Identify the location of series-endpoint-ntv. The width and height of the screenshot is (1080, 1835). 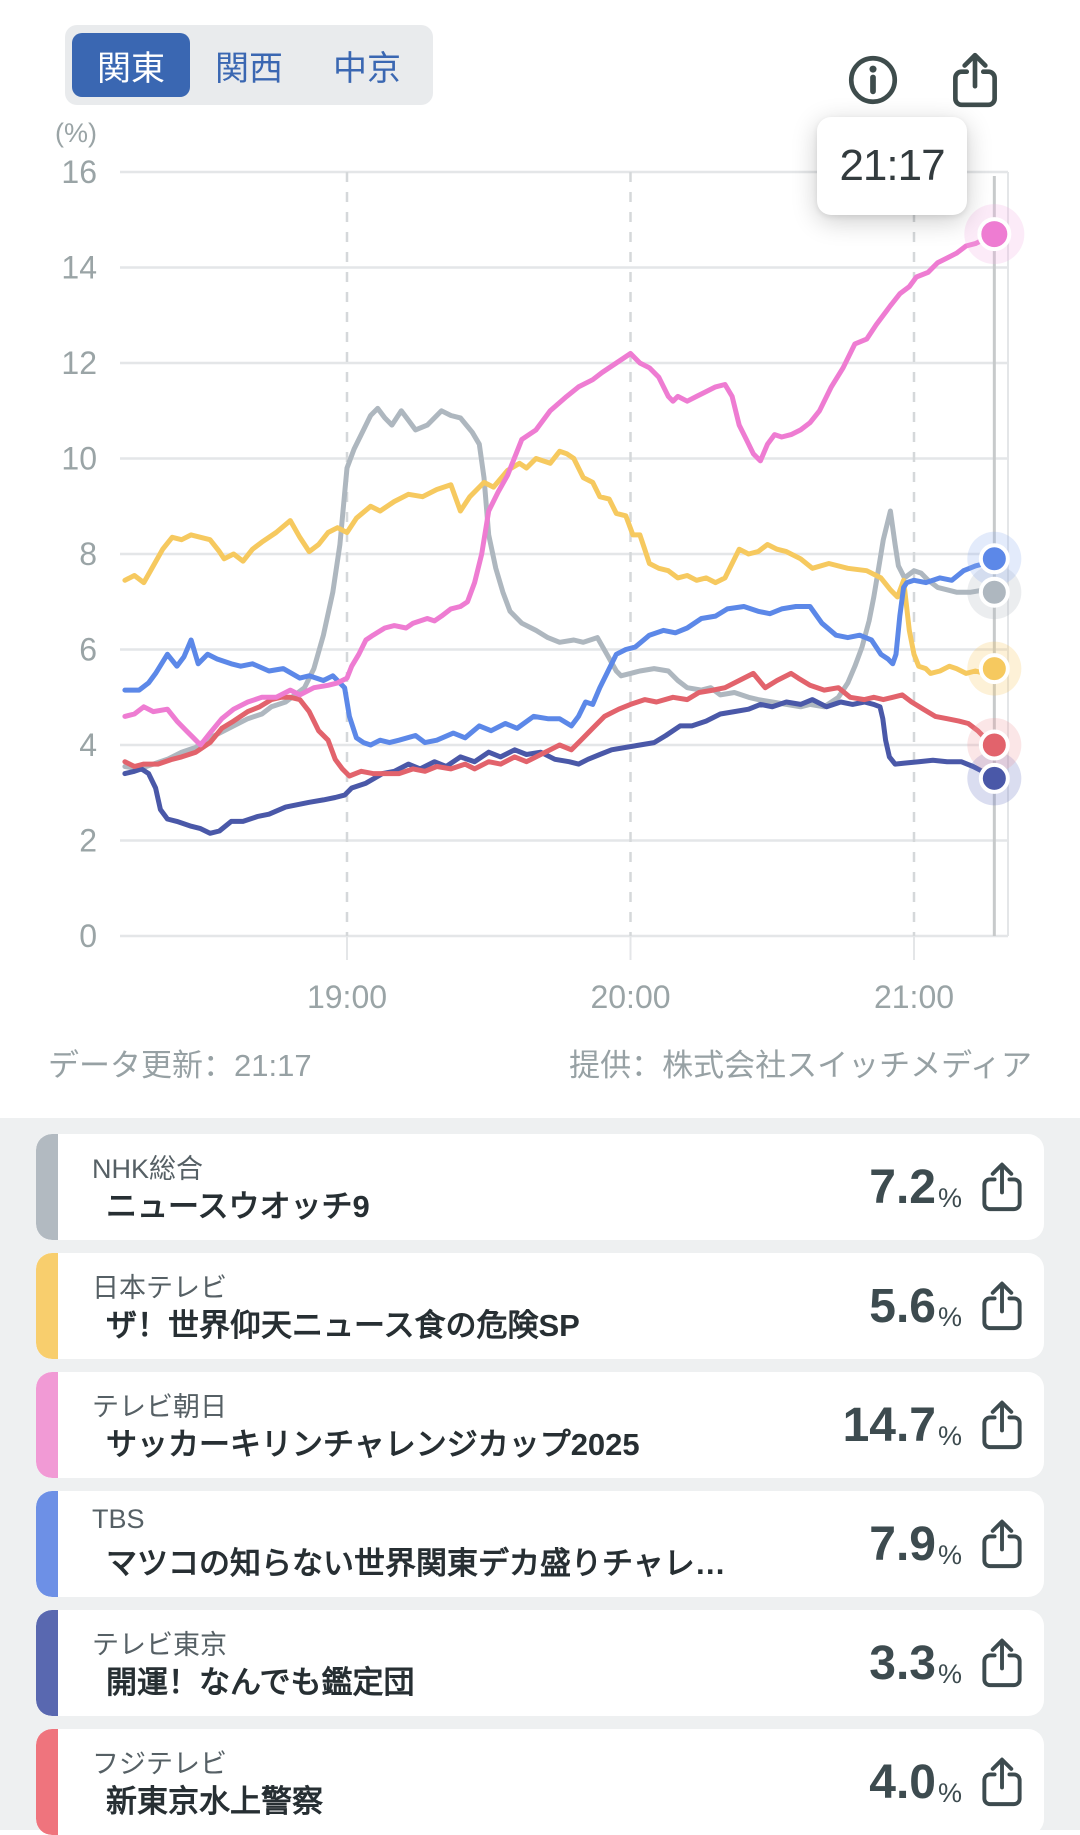
(994, 669).